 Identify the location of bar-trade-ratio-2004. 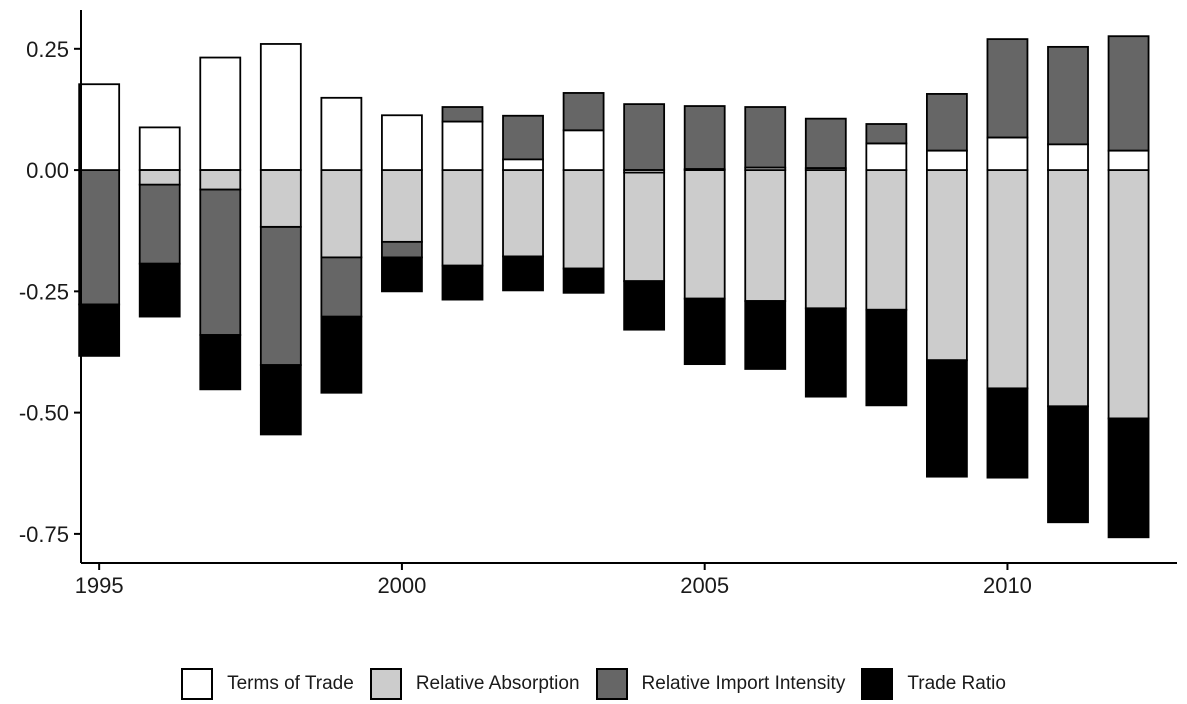
(644, 305).